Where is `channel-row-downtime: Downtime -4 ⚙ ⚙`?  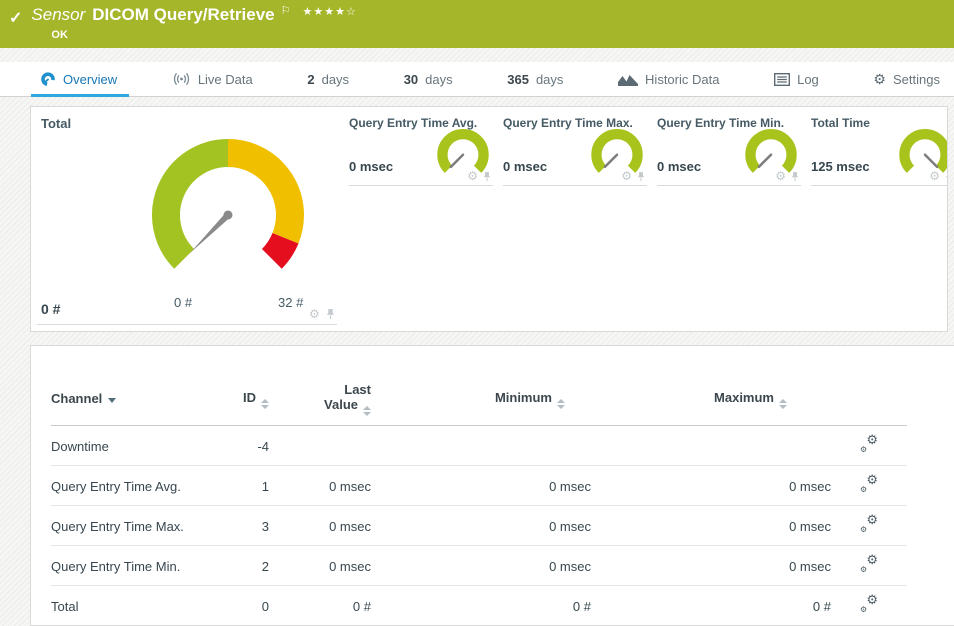 channel-row-downtime: Downtime -4 ⚙ ⚙ is located at coordinates (479, 445).